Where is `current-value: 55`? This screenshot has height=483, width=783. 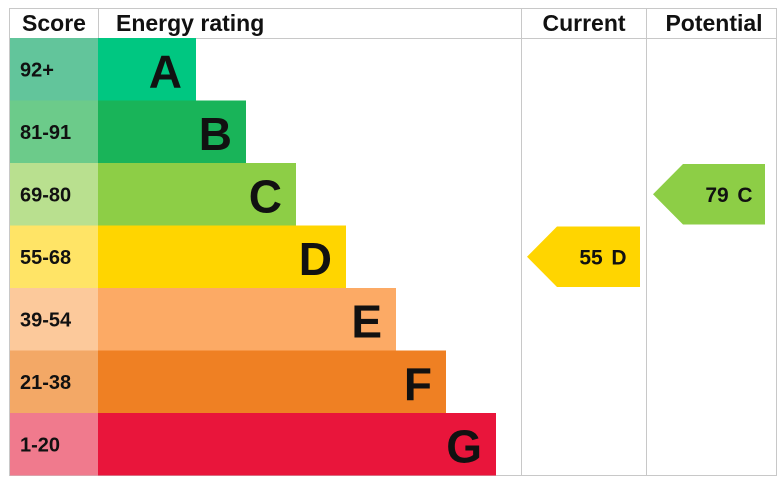 current-value: 55 is located at coordinates (591, 257).